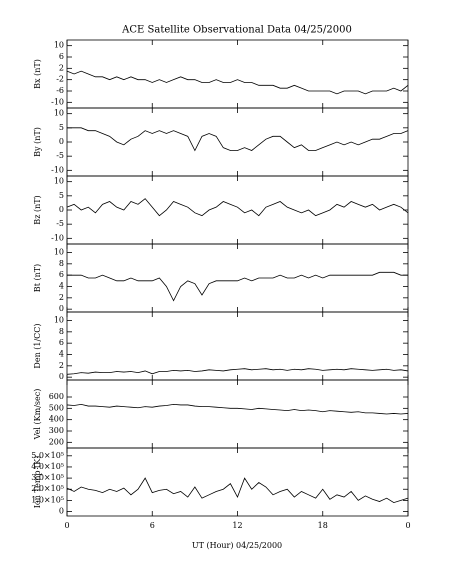 Image resolution: width=454 pixels, height=567 pixels. Describe the element at coordinates (37, 345) in the screenshot. I see `y-axis-label: Den (1/CC)` at that location.